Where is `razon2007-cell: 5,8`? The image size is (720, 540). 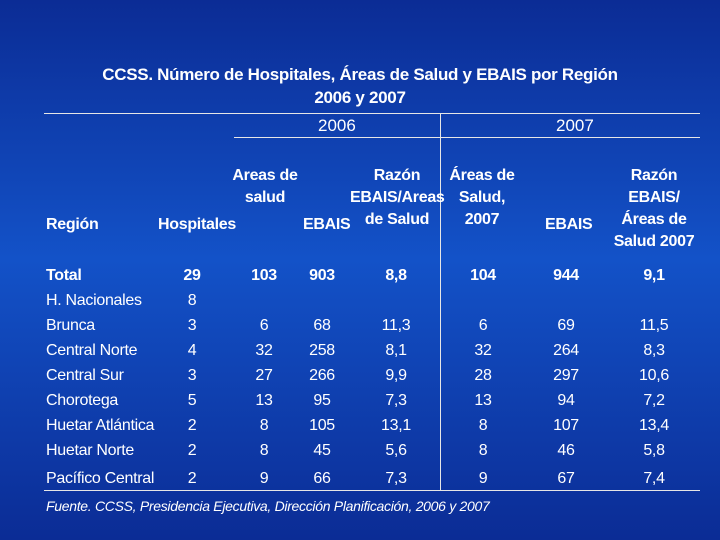
razon2007-cell: 5,8 is located at coordinates (654, 450).